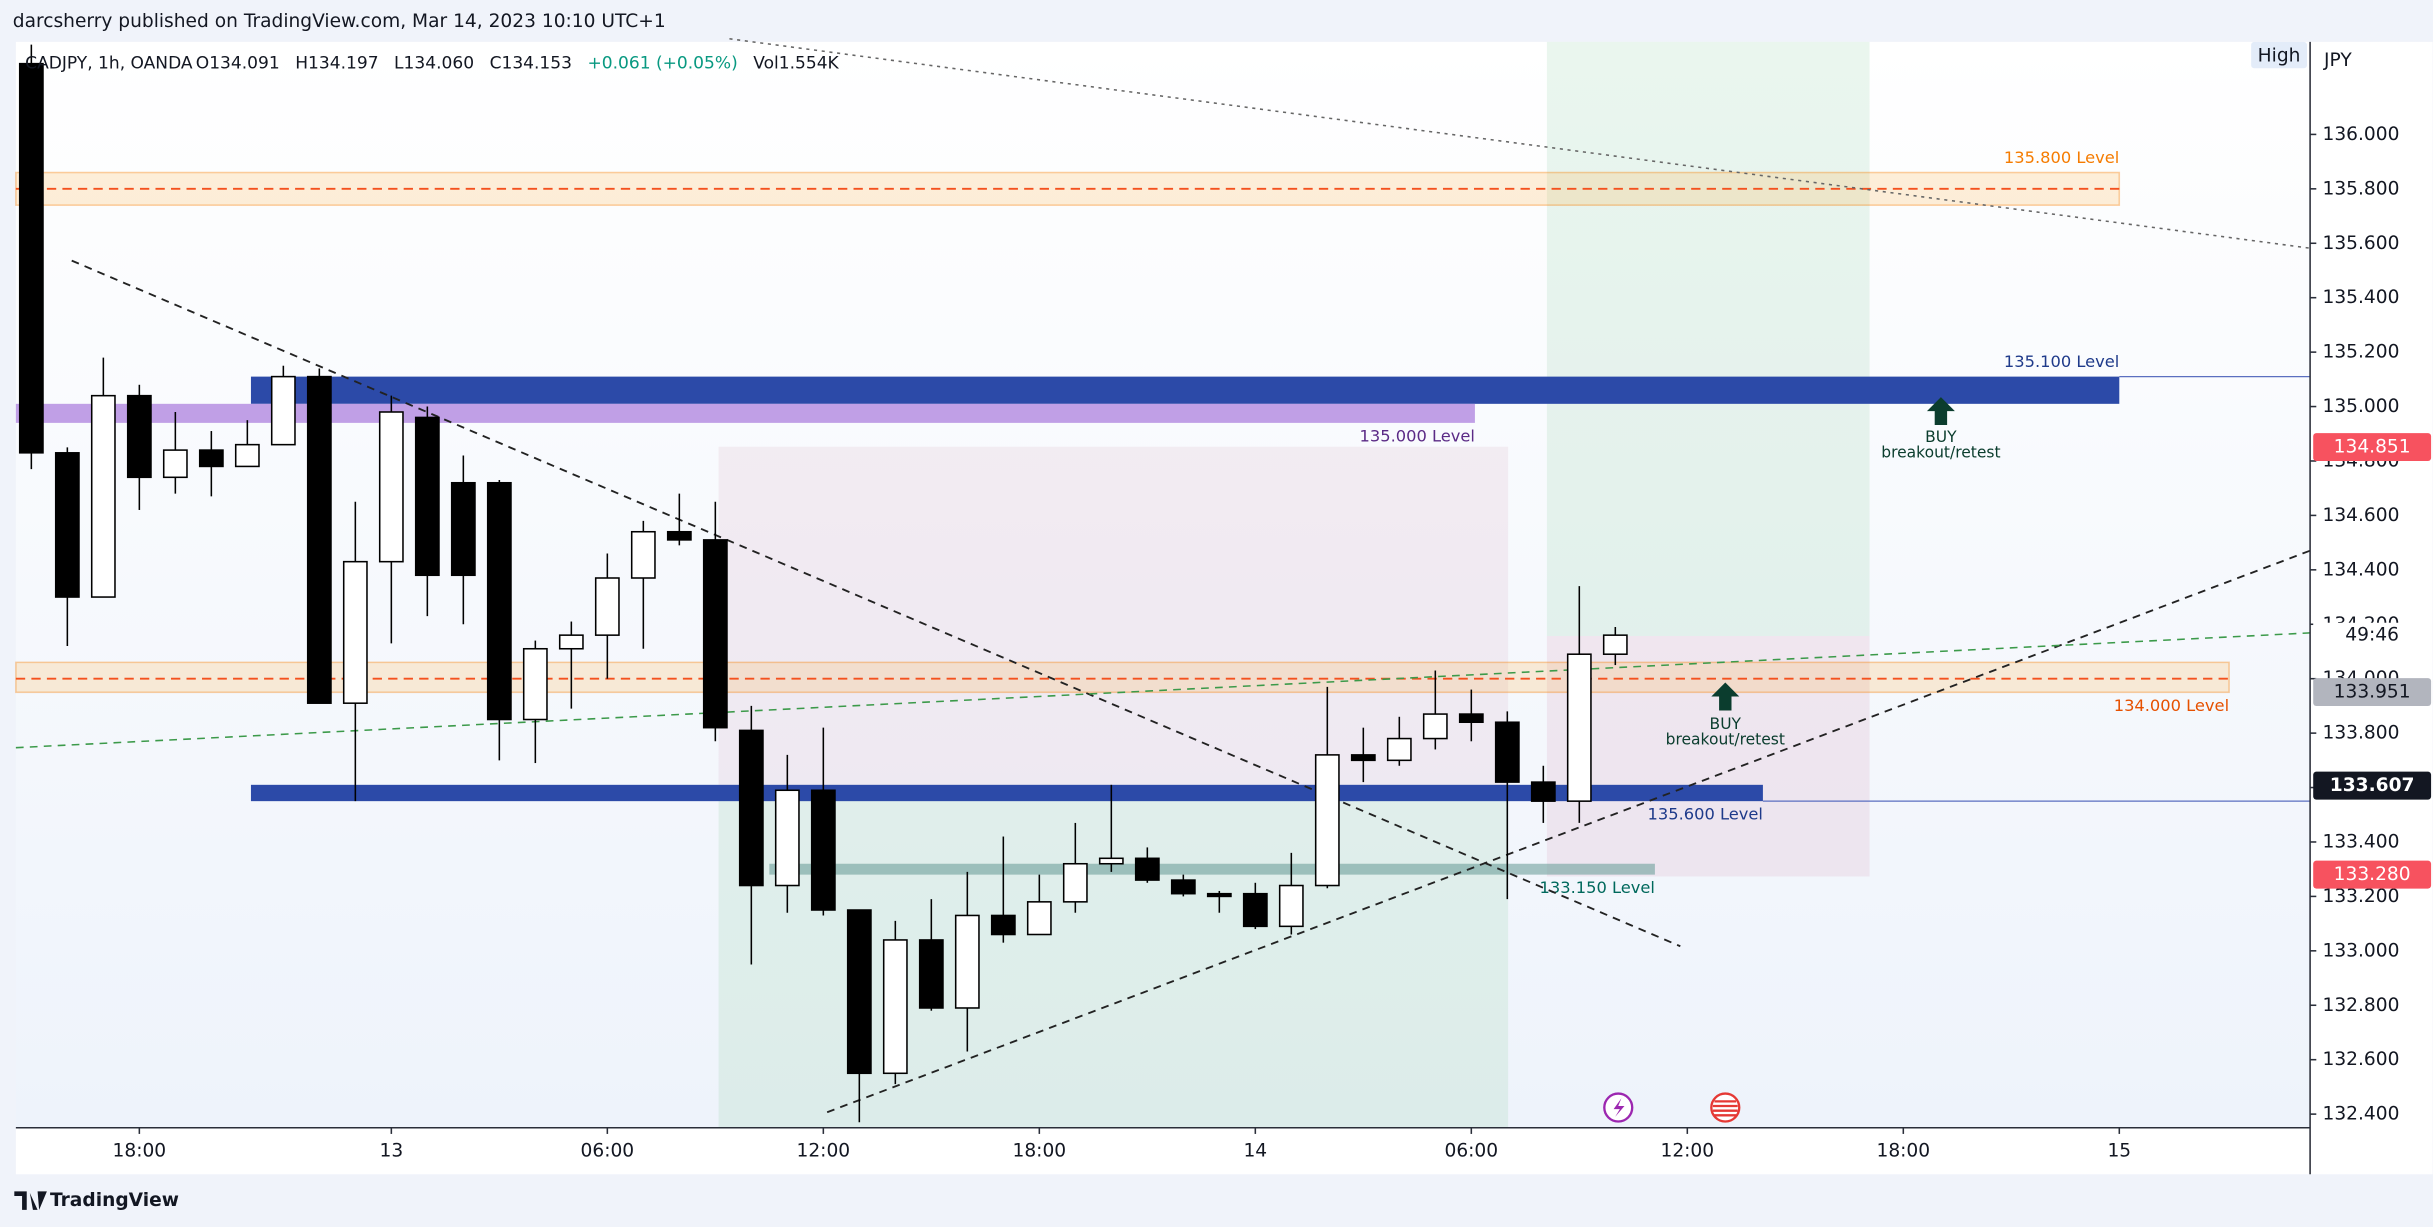 The image size is (2433, 1227). What do you see at coordinates (1113, 615) in the screenshot?
I see `risk-box` at bounding box center [1113, 615].